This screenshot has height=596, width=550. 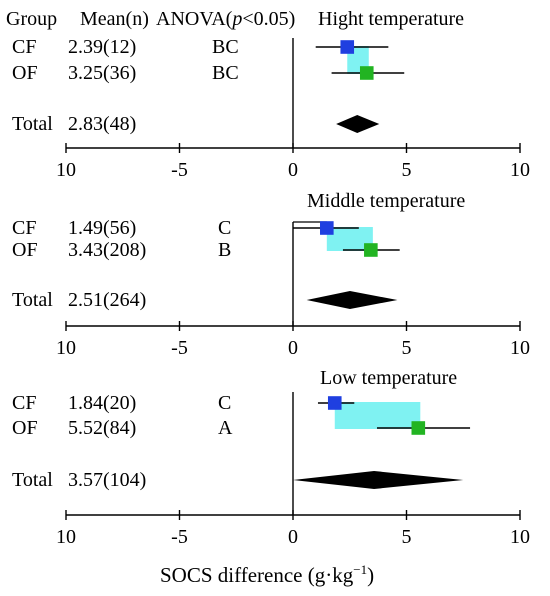 I want to click on total-mean-label: 3.57(104), so click(x=107, y=480).